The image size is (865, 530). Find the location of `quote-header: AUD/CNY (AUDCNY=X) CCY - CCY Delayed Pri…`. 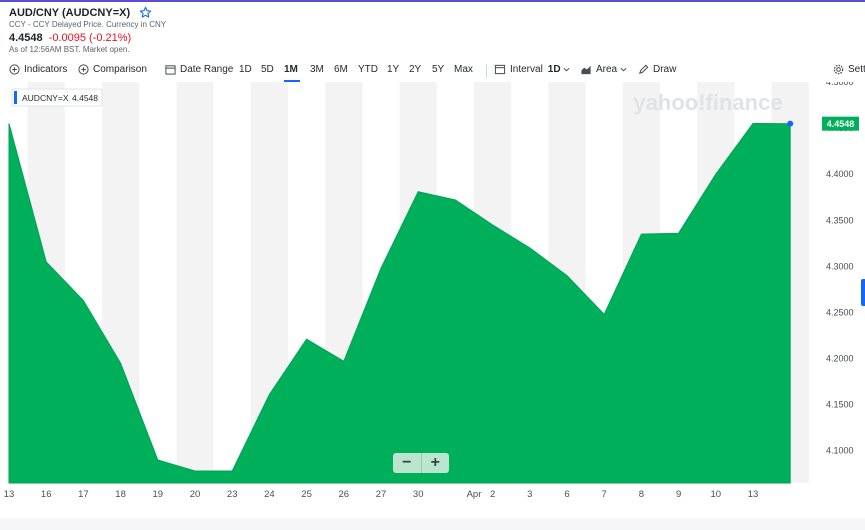

quote-header: AUD/CNY (AUDCNY=X) CCY - CCY Delayed Pri… is located at coordinates (88, 30).